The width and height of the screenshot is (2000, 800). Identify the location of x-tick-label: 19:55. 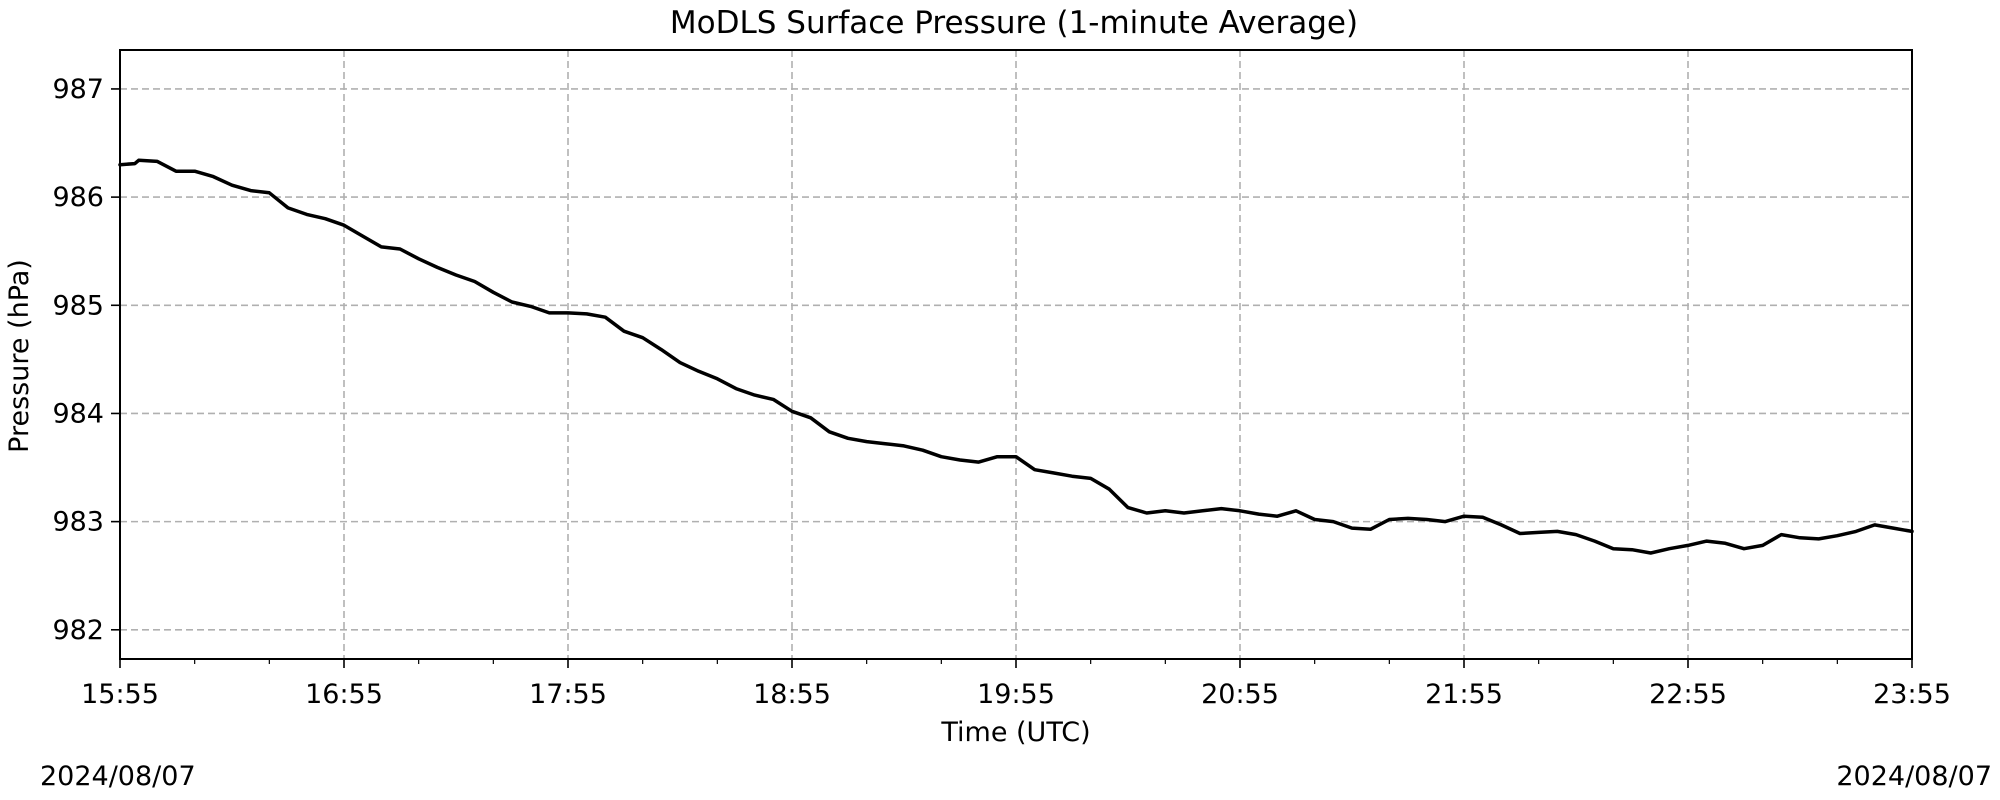
(1016, 694).